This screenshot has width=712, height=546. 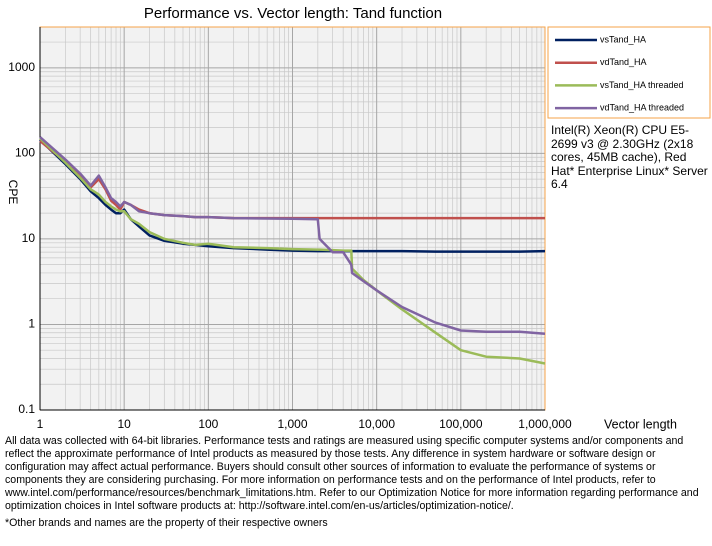 What do you see at coordinates (640, 424) in the screenshot?
I see `x-axis-label: Vector length` at bounding box center [640, 424].